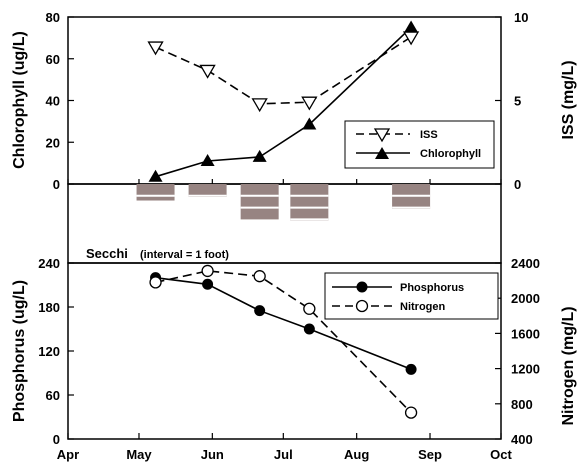 The width and height of the screenshot is (585, 468). I want to click on x-tick-label: Sep, so click(430, 454).